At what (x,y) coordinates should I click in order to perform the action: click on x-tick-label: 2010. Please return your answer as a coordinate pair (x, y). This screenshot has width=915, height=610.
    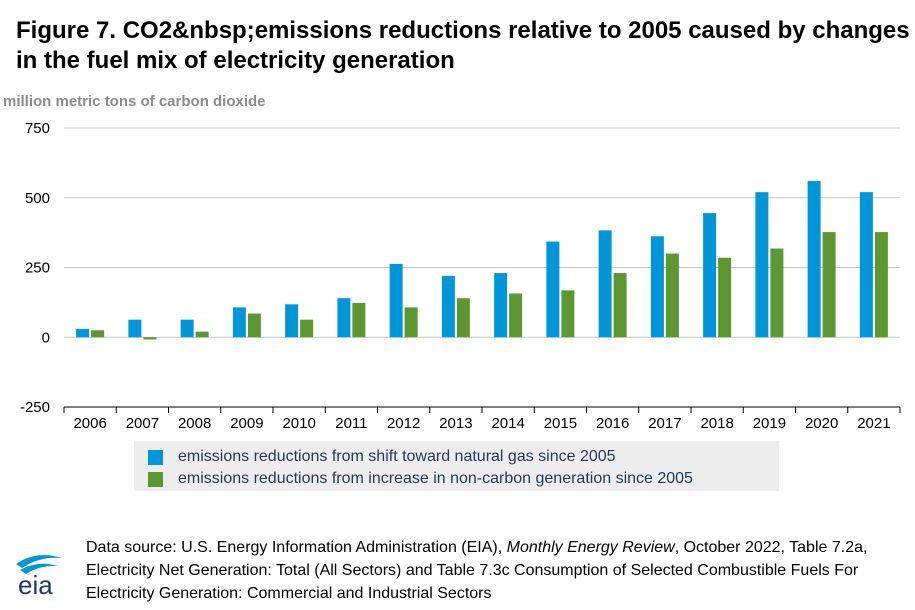
    Looking at the image, I should click on (298, 423).